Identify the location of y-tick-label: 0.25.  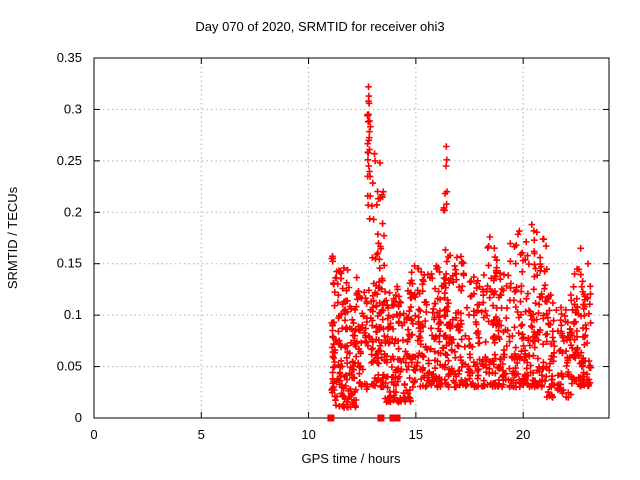
(69, 160).